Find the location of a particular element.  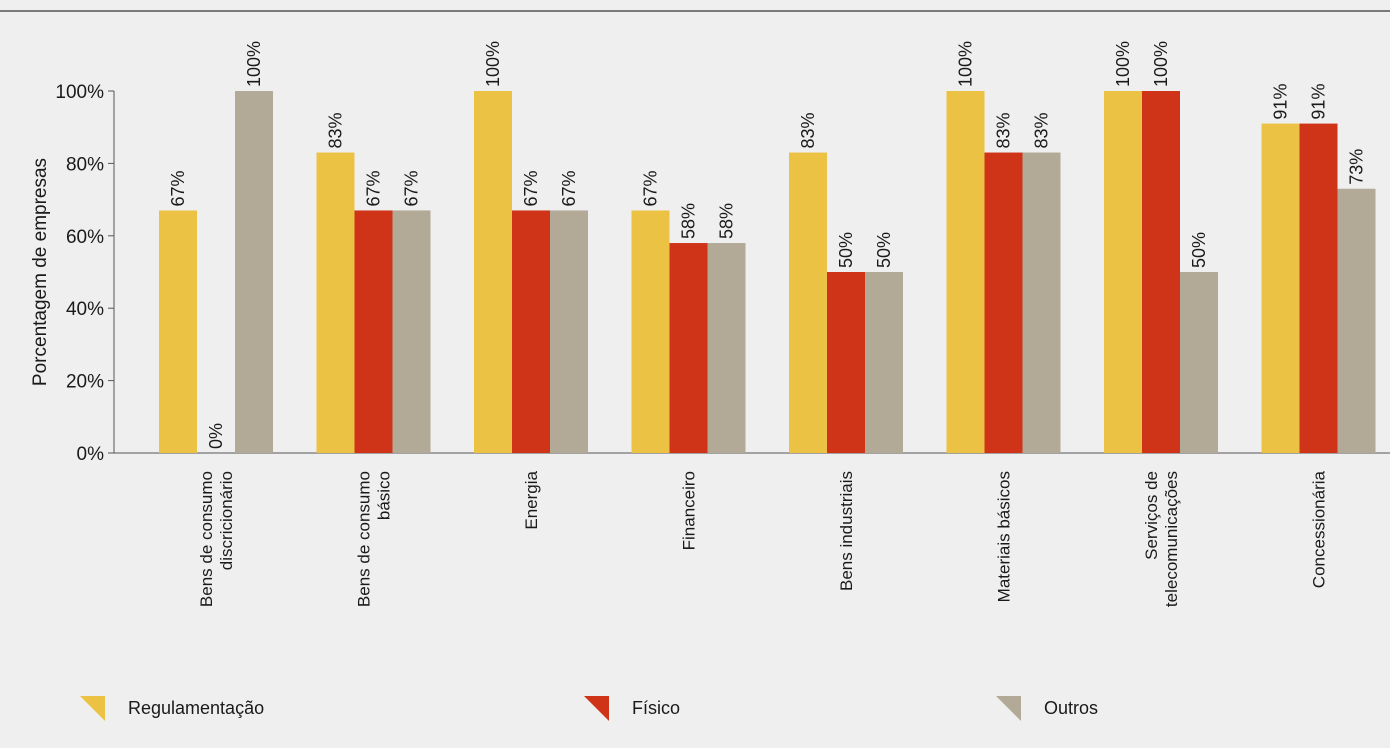

category-label: Concessionária is located at coordinates (1319, 529).